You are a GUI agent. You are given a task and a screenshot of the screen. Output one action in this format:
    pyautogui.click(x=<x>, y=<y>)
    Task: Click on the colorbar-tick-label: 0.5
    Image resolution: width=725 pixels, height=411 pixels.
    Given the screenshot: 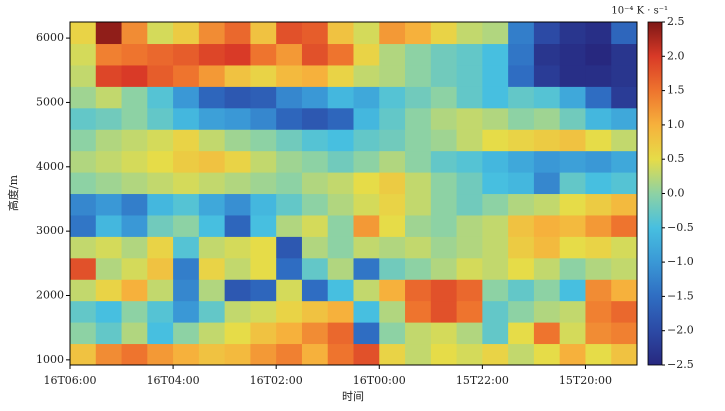 What is the action you would take?
    pyautogui.click(x=676, y=158)
    